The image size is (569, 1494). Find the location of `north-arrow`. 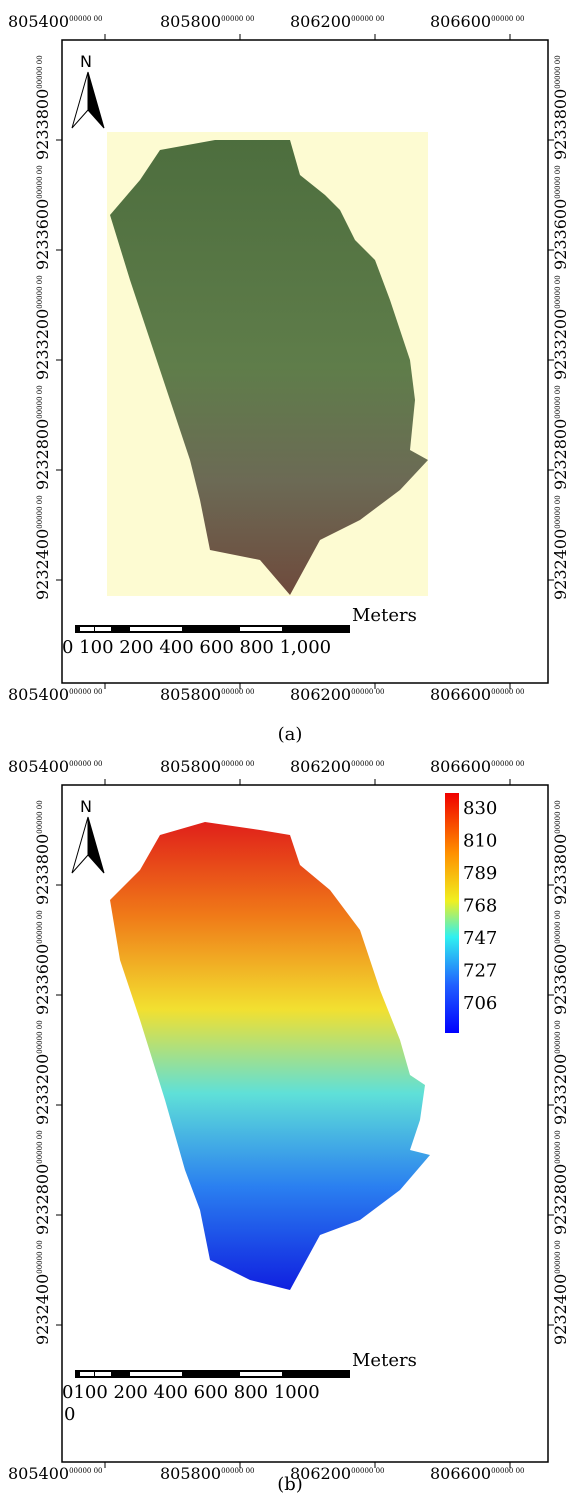

north-arrow is located at coordinates (80, 845).